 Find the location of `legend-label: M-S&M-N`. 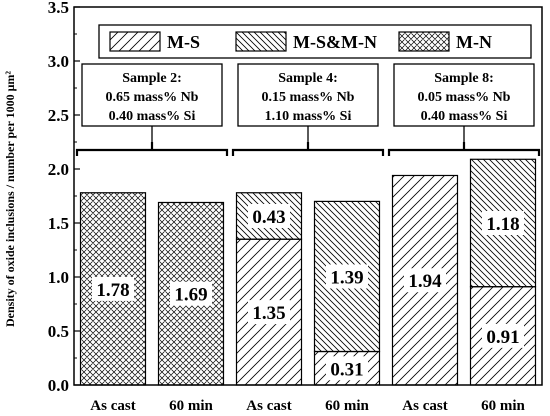

legend-label: M-S&M-N is located at coordinates (335, 42).